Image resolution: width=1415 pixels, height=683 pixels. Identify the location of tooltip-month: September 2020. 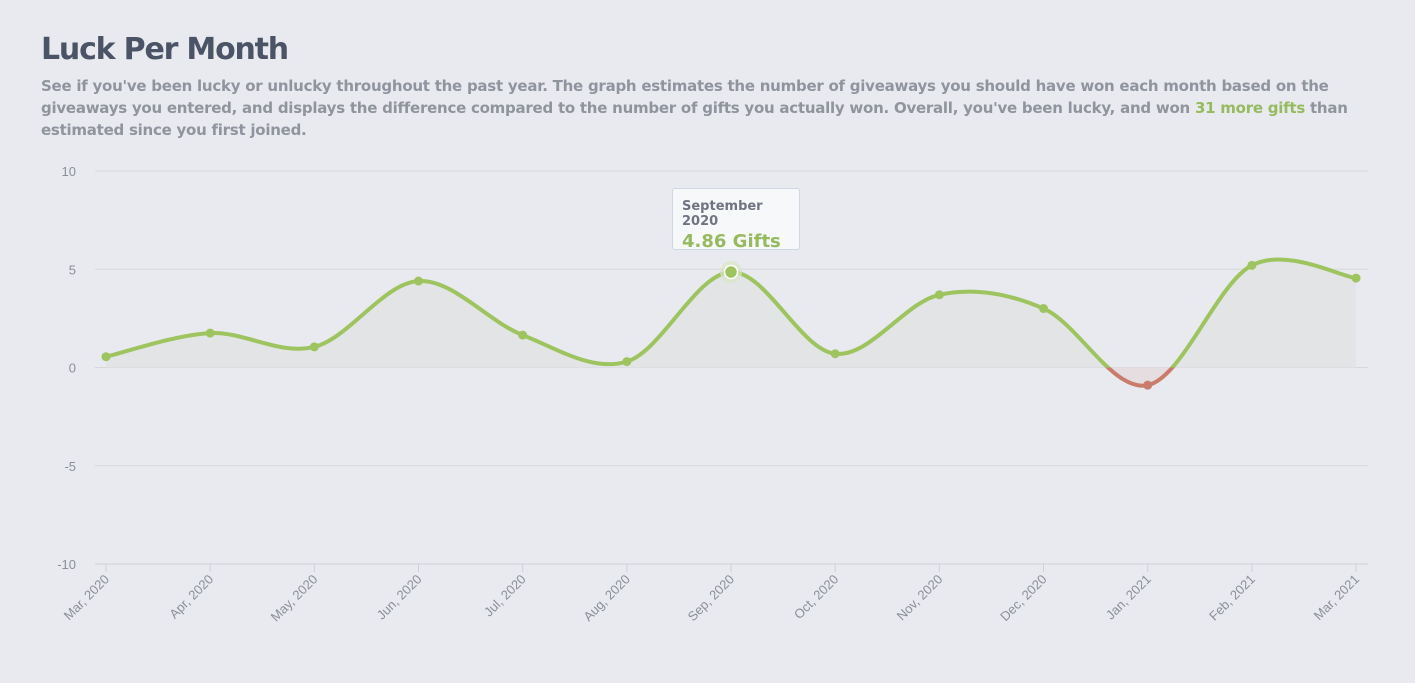
(722, 214).